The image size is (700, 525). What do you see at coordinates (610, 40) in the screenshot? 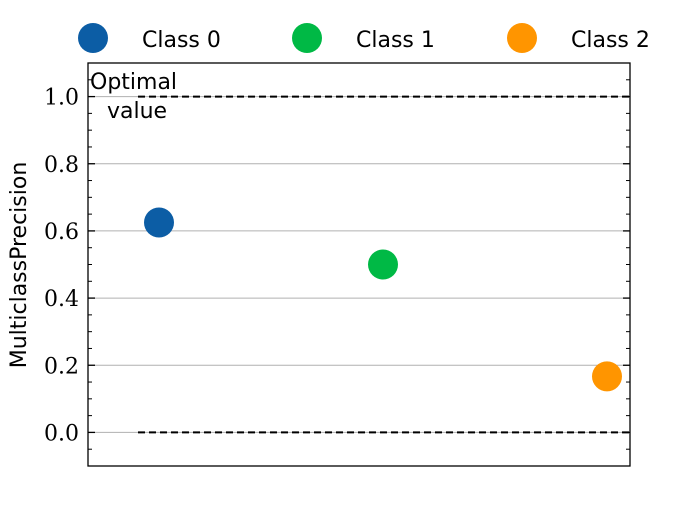
I see `legend-label: Class 2` at bounding box center [610, 40].